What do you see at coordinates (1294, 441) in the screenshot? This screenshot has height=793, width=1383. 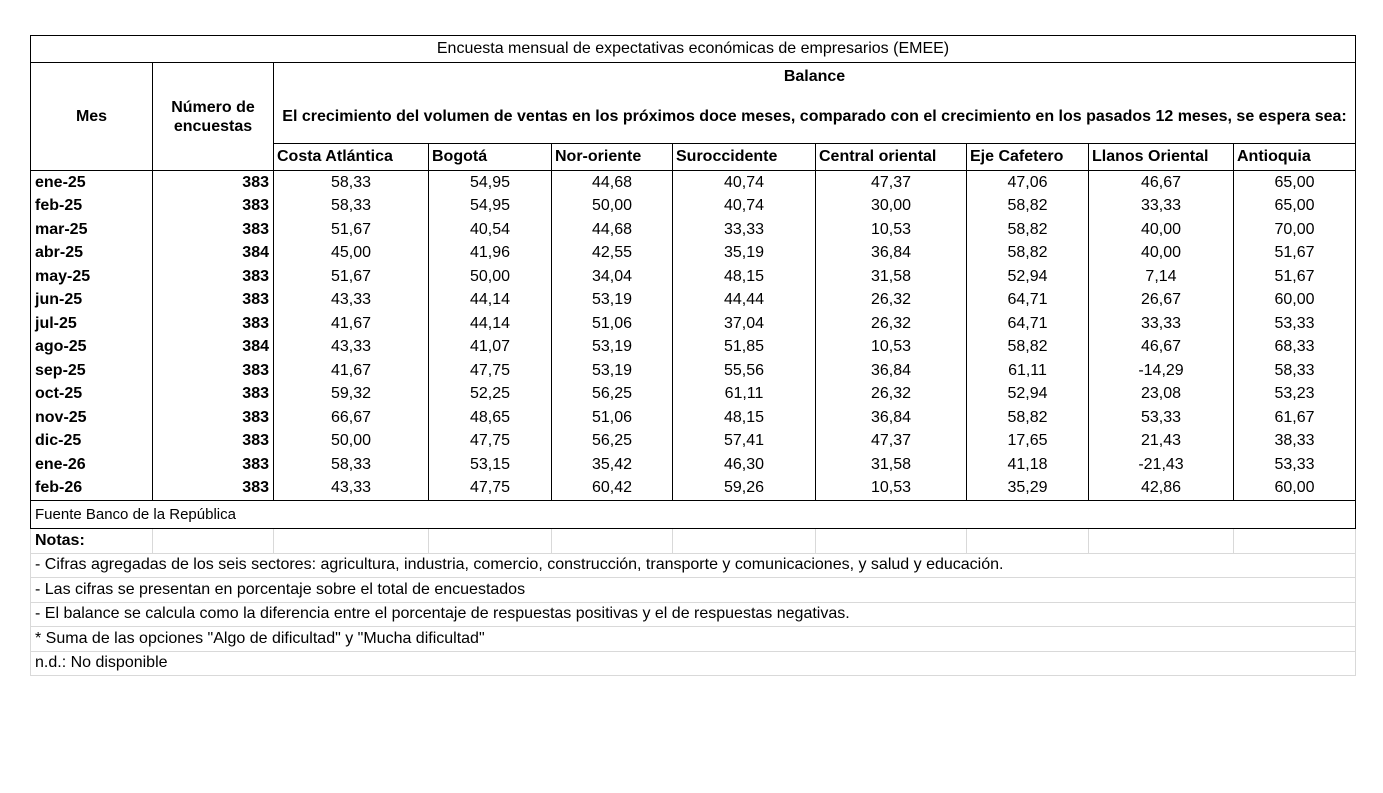 I see `value-cell: 38,33` at bounding box center [1294, 441].